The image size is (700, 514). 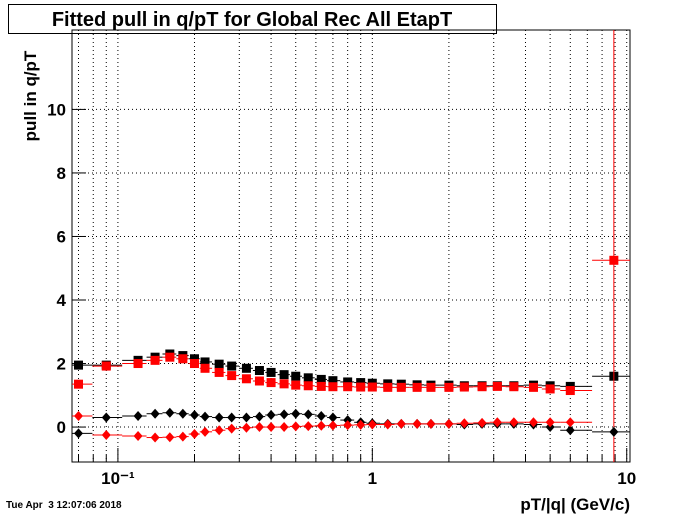 What do you see at coordinates (252, 19) in the screenshot?
I see `title-box` at bounding box center [252, 19].